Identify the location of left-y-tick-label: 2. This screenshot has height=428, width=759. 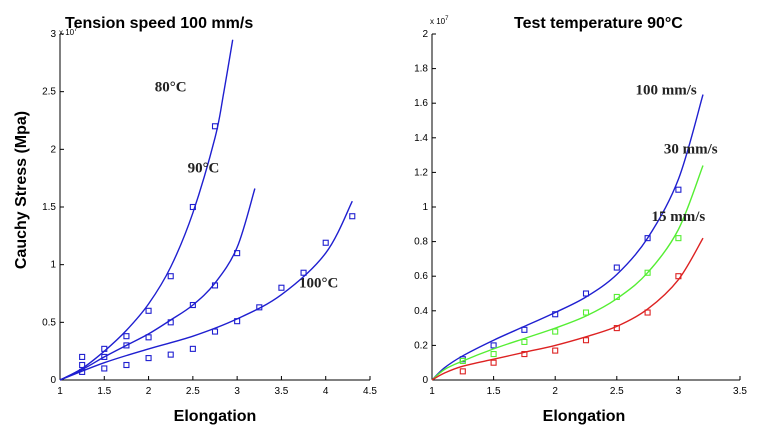
(53, 149).